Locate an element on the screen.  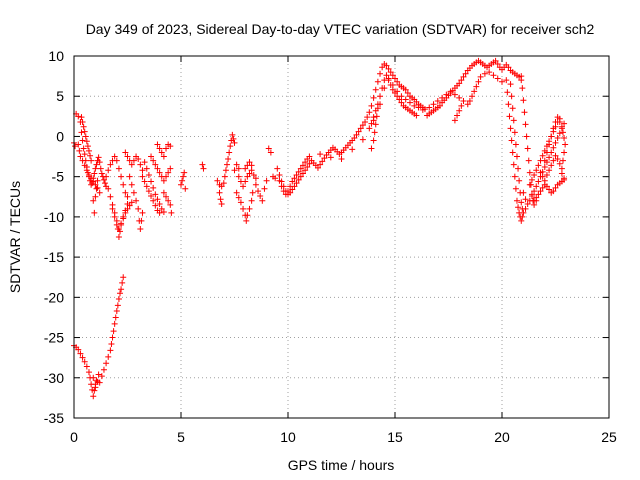
y-tick-label: 5 is located at coordinates (60, 96).